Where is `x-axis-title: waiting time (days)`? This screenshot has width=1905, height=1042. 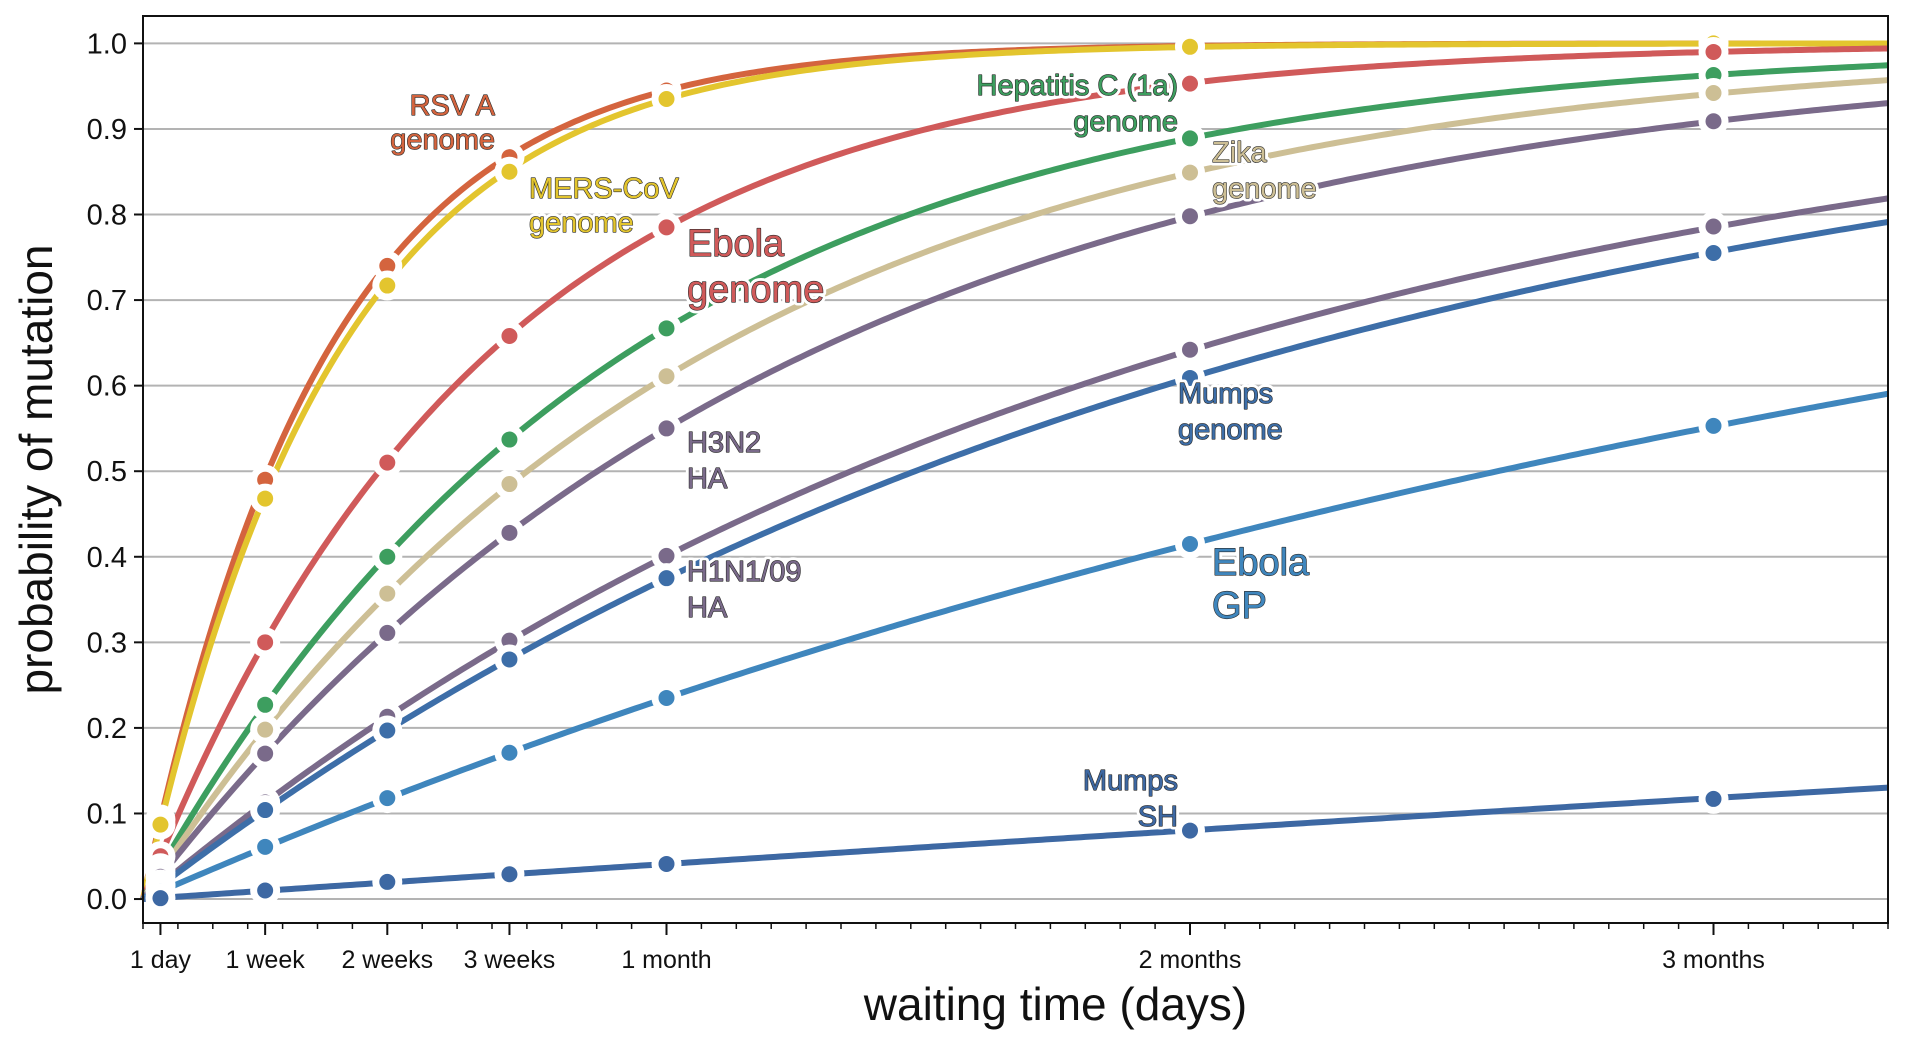
x-axis-title: waiting time (days) is located at coordinates (1055, 1004).